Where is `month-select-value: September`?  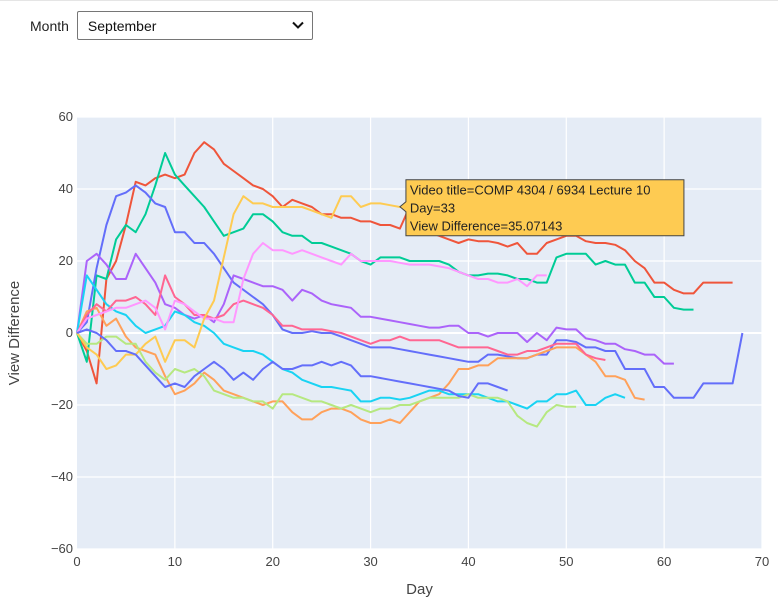
month-select-value: September is located at coordinates (122, 25).